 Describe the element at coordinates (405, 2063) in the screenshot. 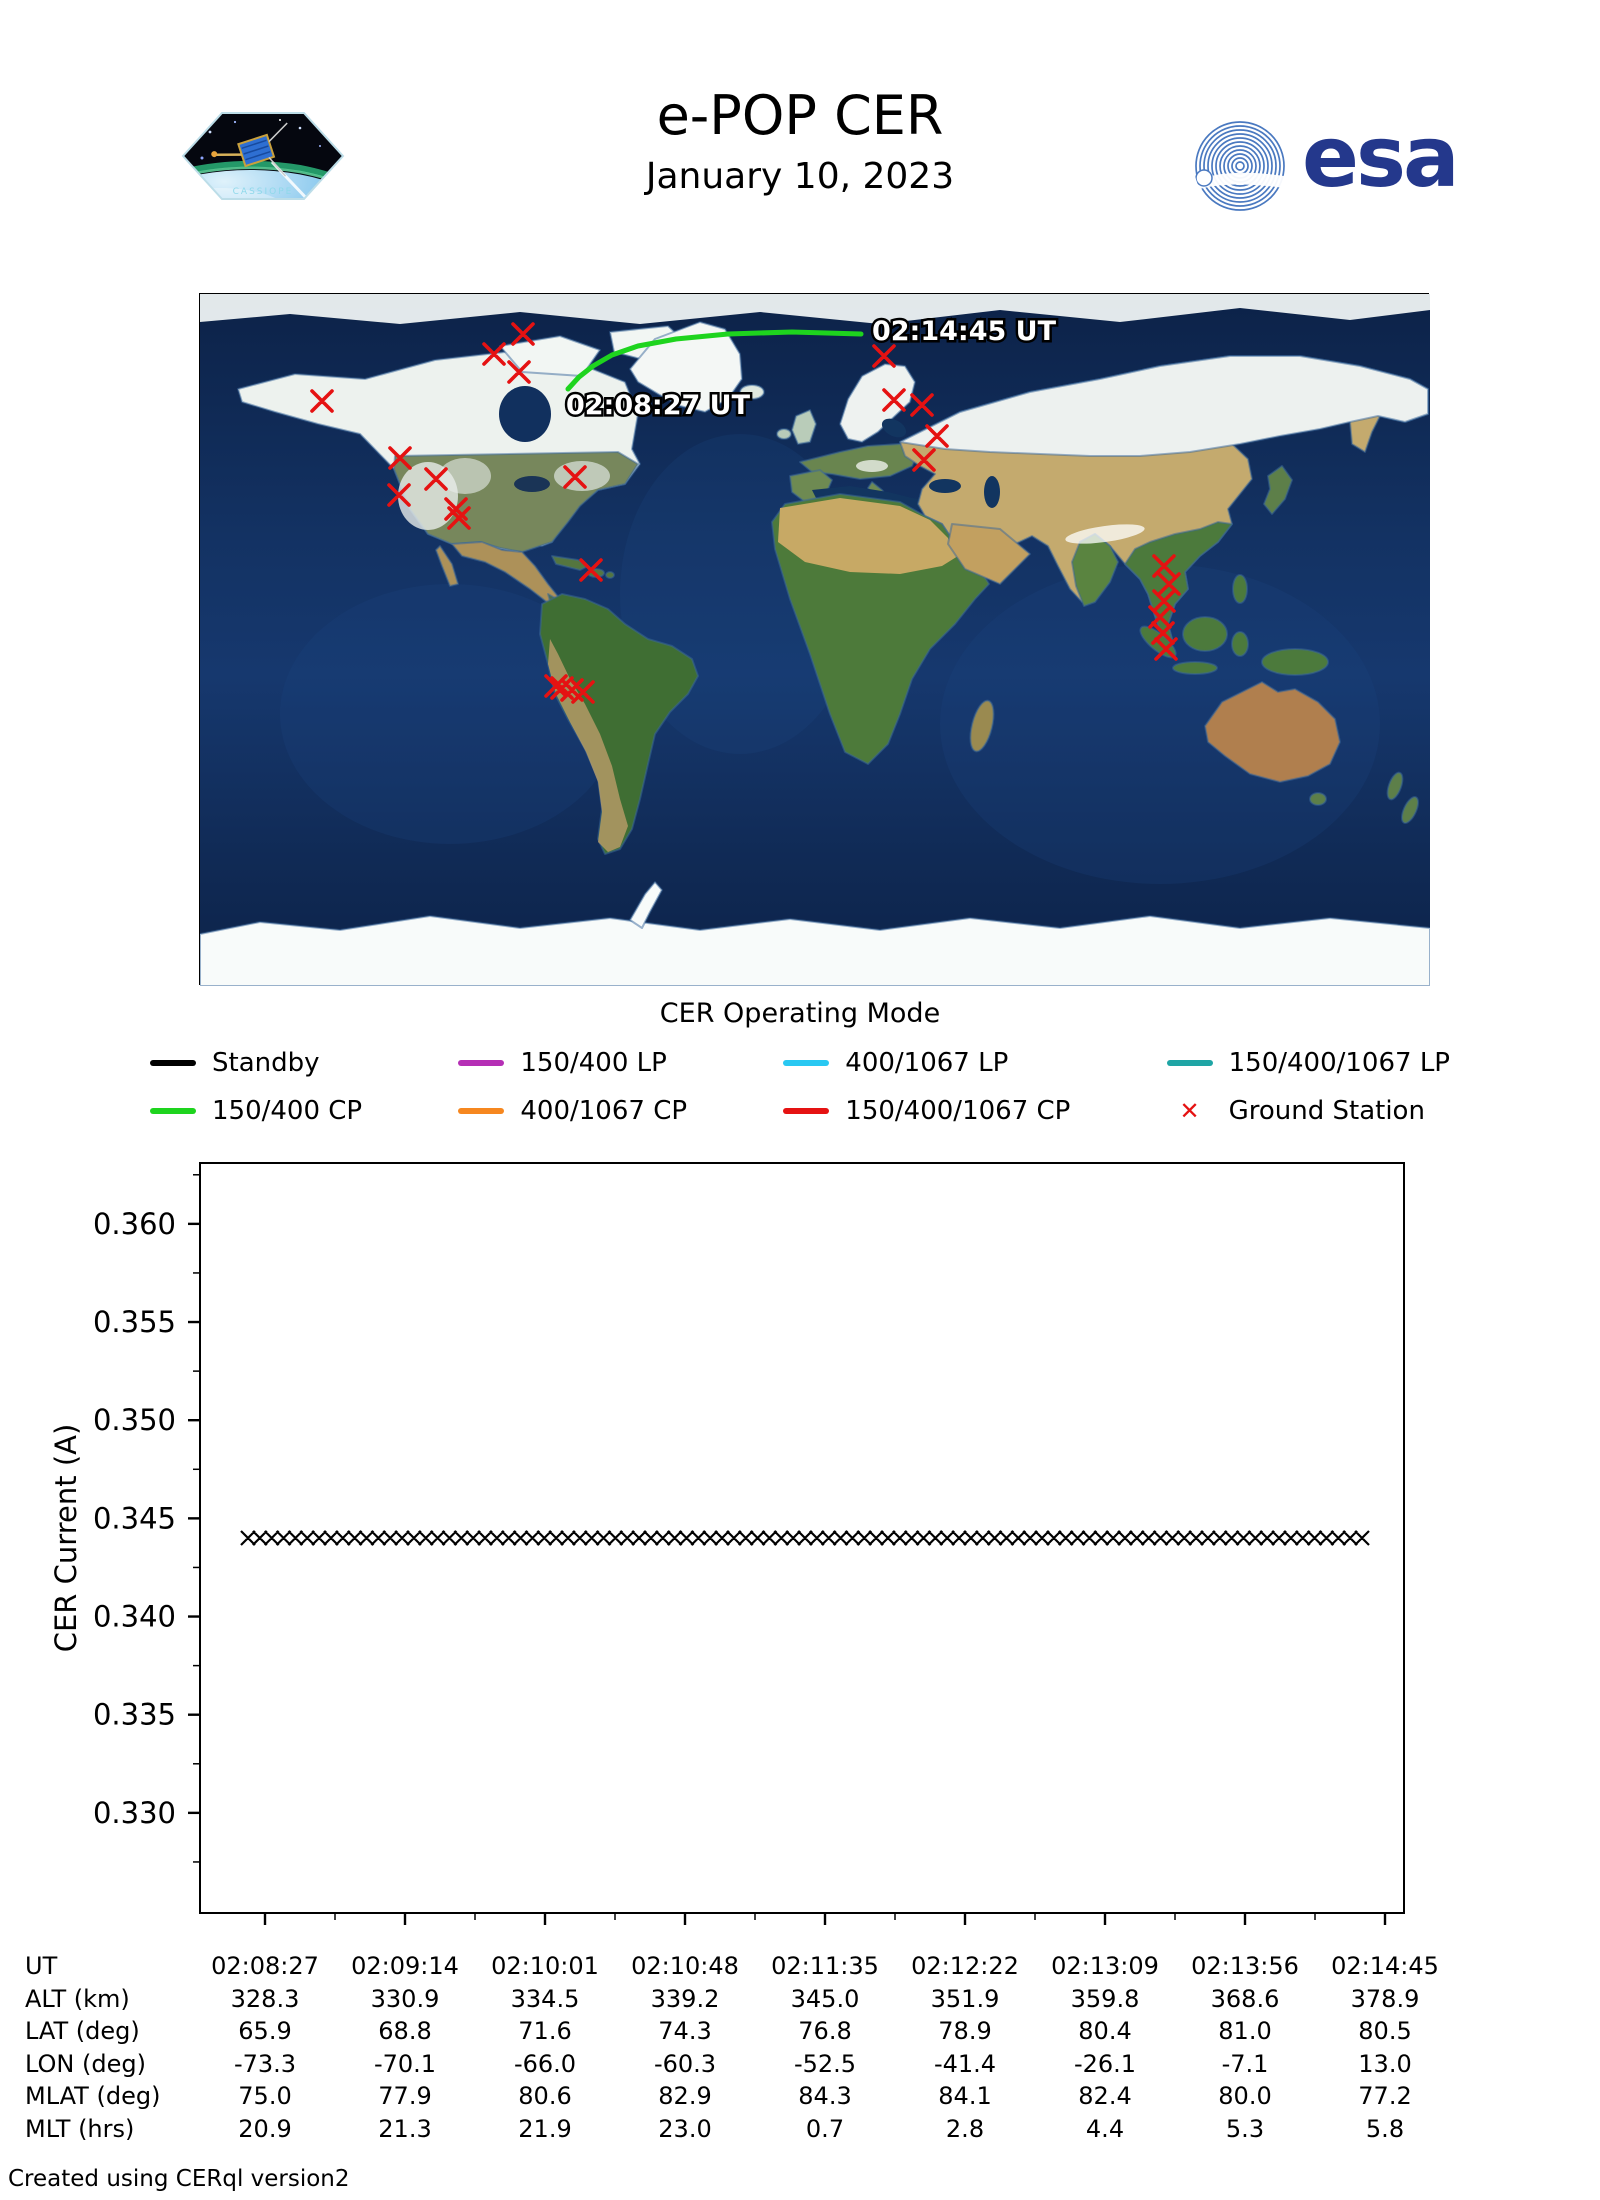

I see `table-cell: -70.1` at that location.